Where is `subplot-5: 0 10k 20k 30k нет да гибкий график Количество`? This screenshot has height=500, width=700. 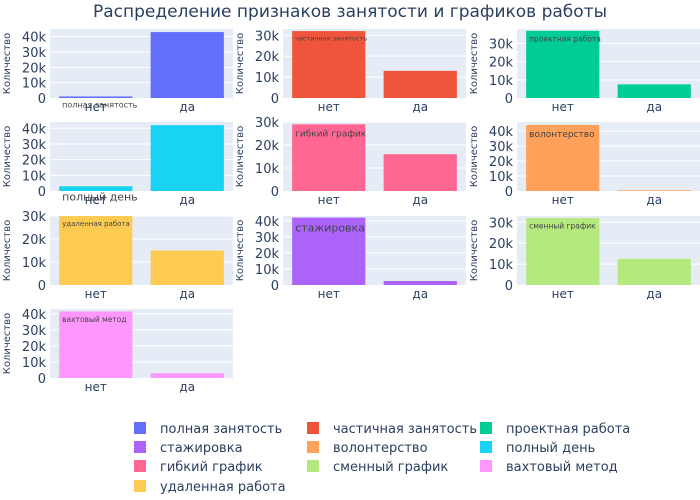
subplot-5: 0 10k 20k 30k нет да гибкий график Количество is located at coordinates (350, 161).